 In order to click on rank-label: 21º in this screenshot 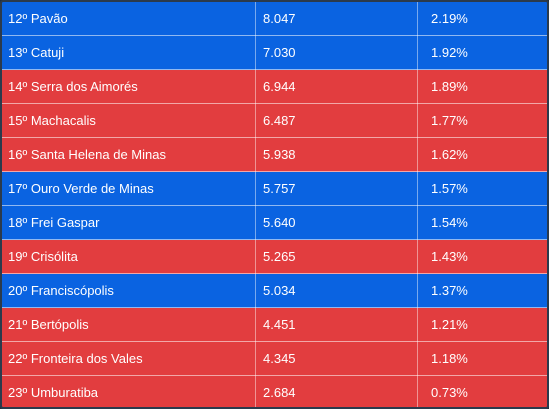, I will do `click(18, 324)`.